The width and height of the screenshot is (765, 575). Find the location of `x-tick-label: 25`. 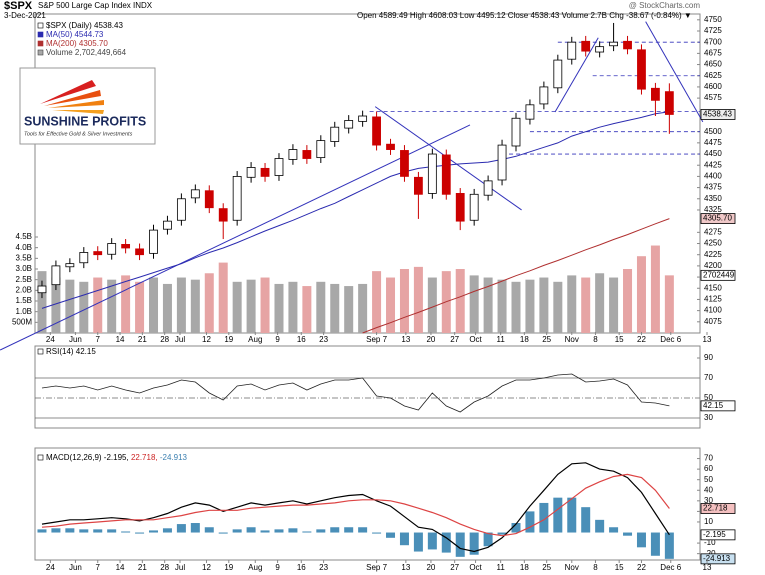

x-tick-label: 25 is located at coordinates (546, 567).